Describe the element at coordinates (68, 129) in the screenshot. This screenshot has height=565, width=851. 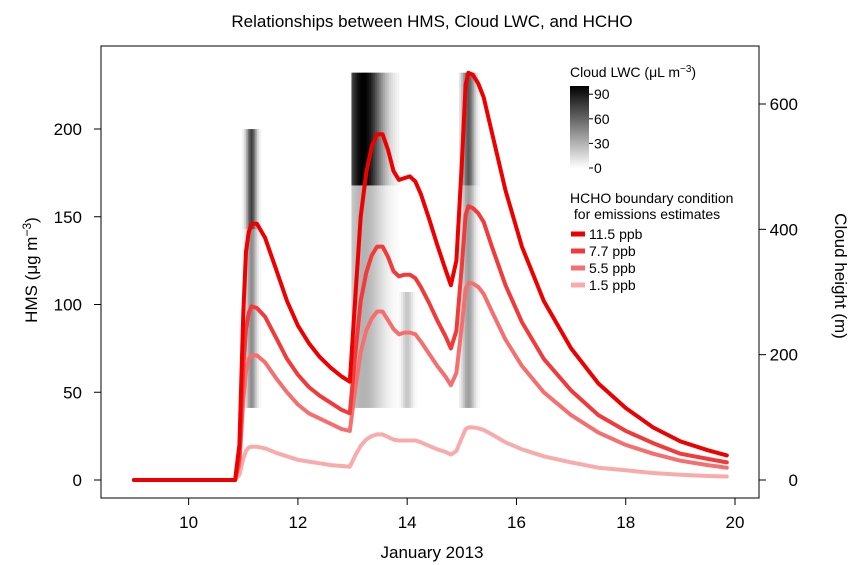
I see `y-left-tick-label: 200` at that location.